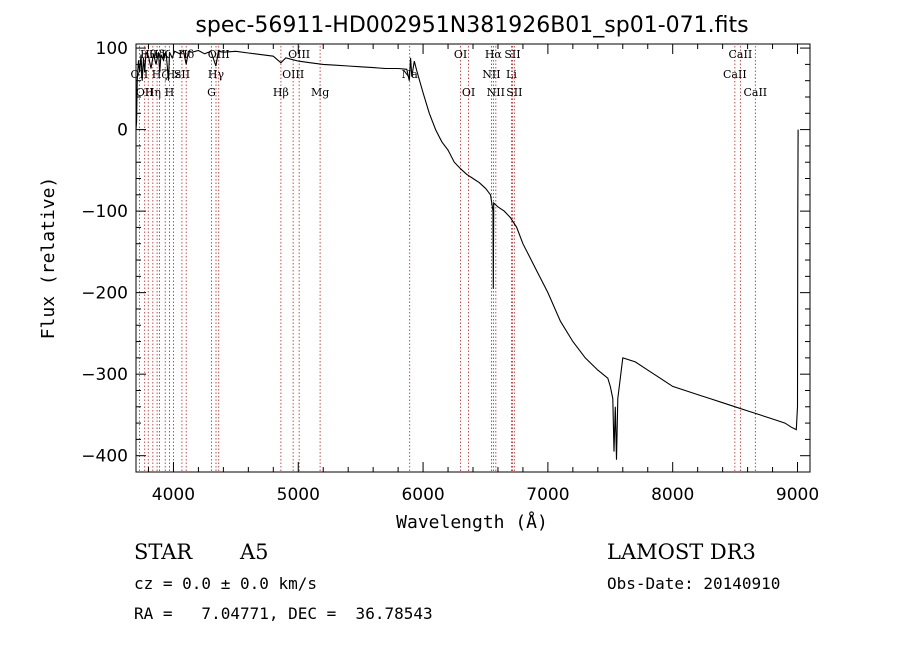 The image size is (900, 649). Describe the element at coordinates (422, 495) in the screenshot. I see `x-tick-label-2: 6000` at that location.